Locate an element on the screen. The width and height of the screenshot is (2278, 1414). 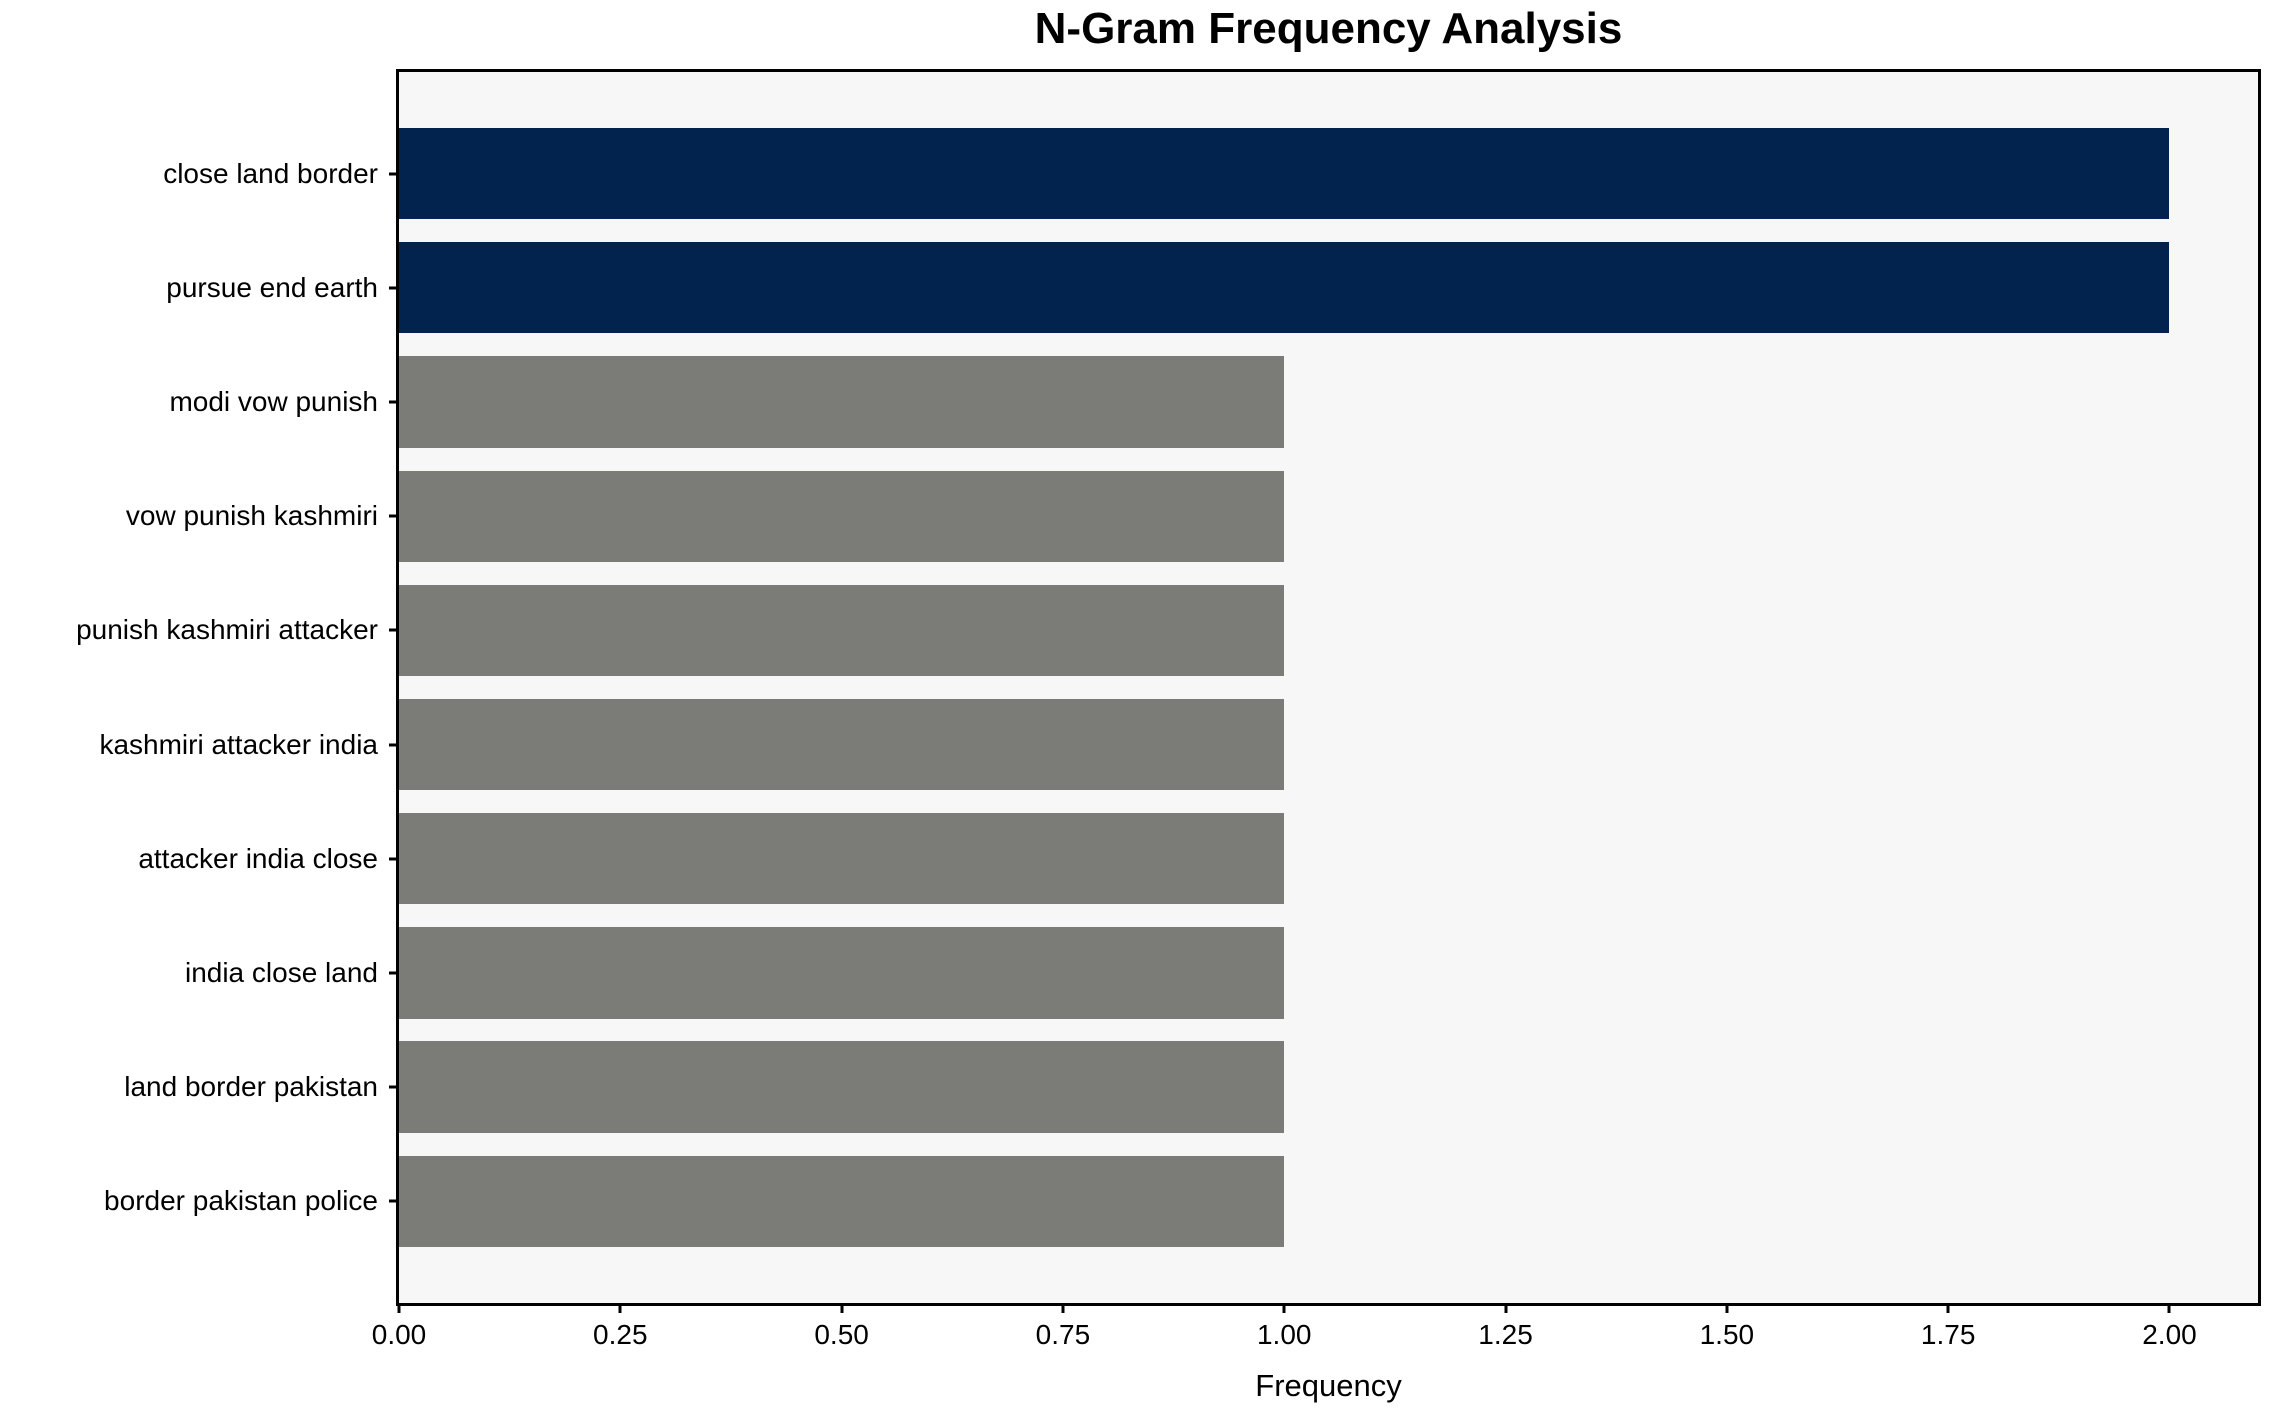
x-tick-label: 0.25 is located at coordinates (620, 1334).